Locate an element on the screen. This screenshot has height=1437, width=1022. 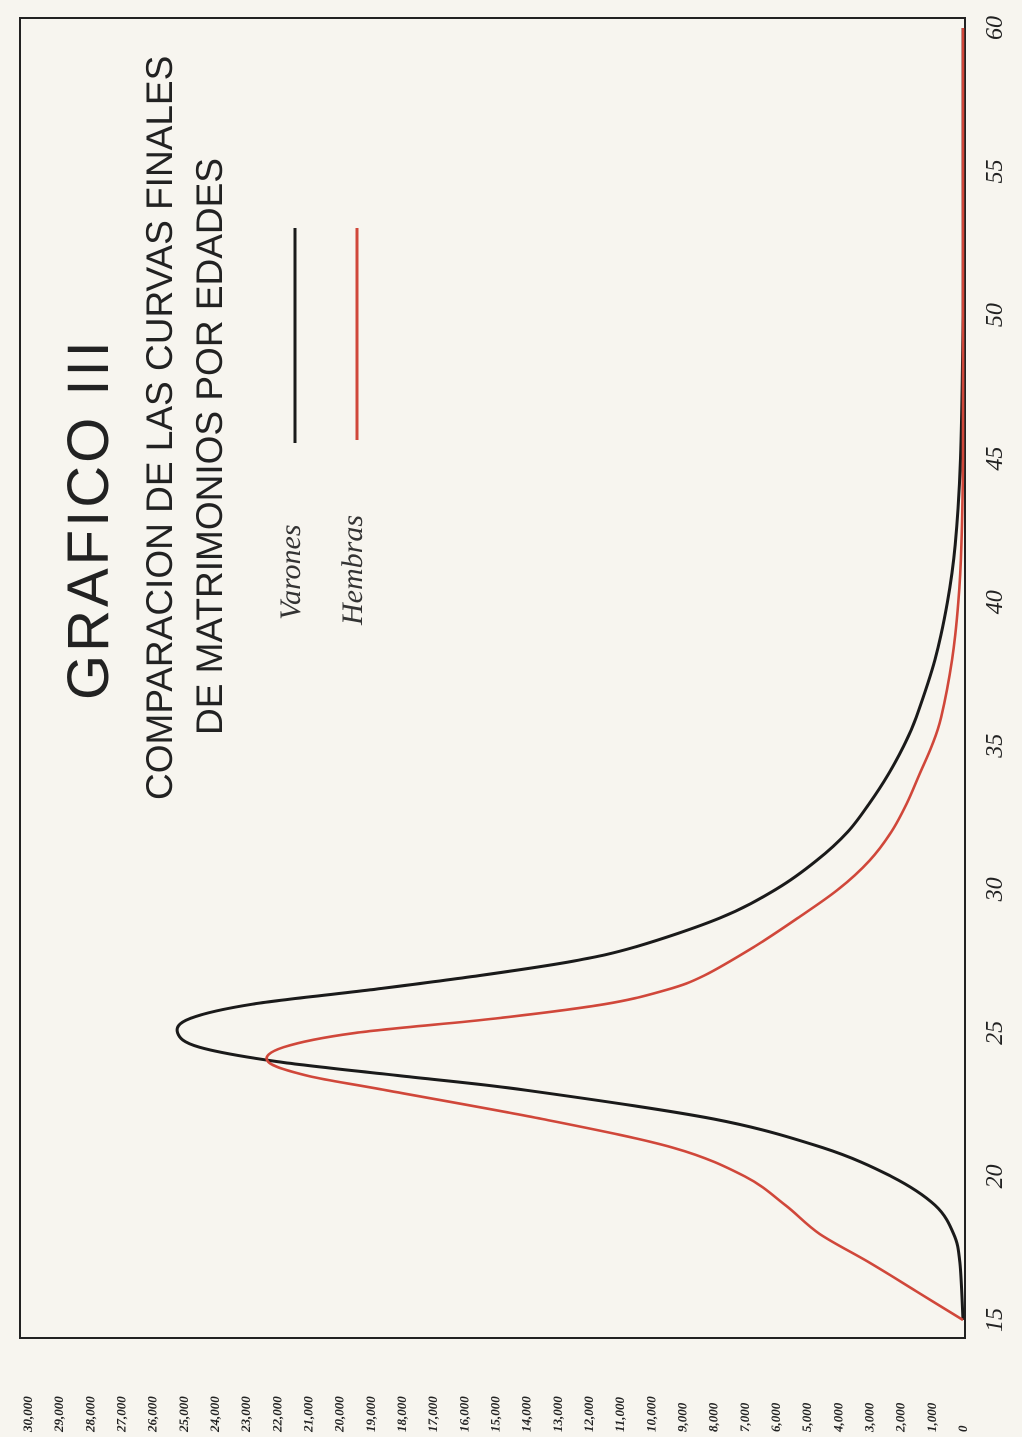
y-tick-label: 23,000 is located at coordinates (245, 1414).